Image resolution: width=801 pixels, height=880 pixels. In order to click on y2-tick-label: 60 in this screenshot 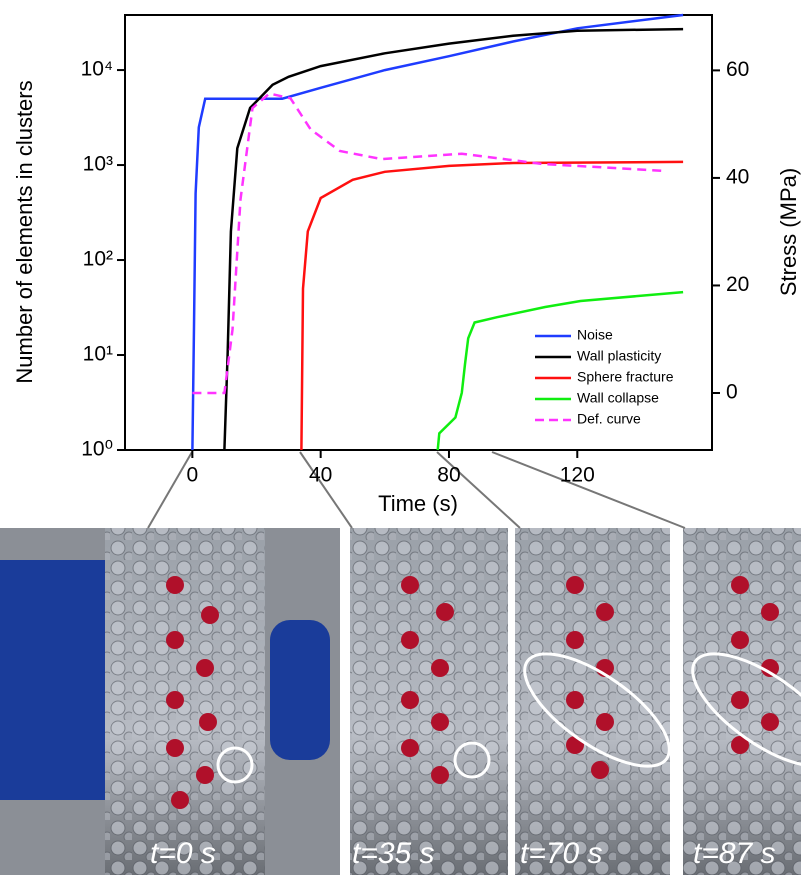, I will do `click(737, 69)`.